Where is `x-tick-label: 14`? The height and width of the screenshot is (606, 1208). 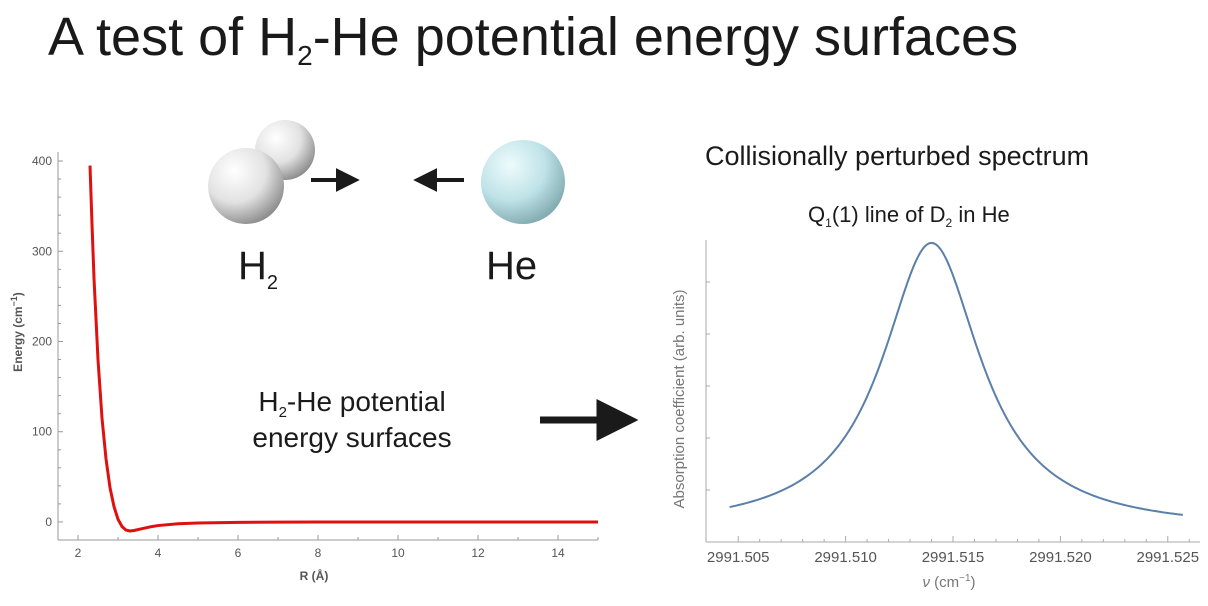 x-tick-label: 14 is located at coordinates (558, 553).